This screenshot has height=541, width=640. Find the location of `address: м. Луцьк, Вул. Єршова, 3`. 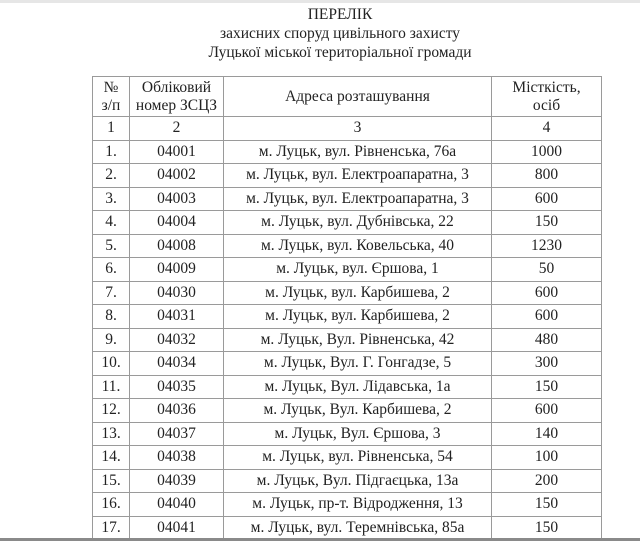

address: м. Луцьк, Вул. Єршова, 3 is located at coordinates (357, 433).